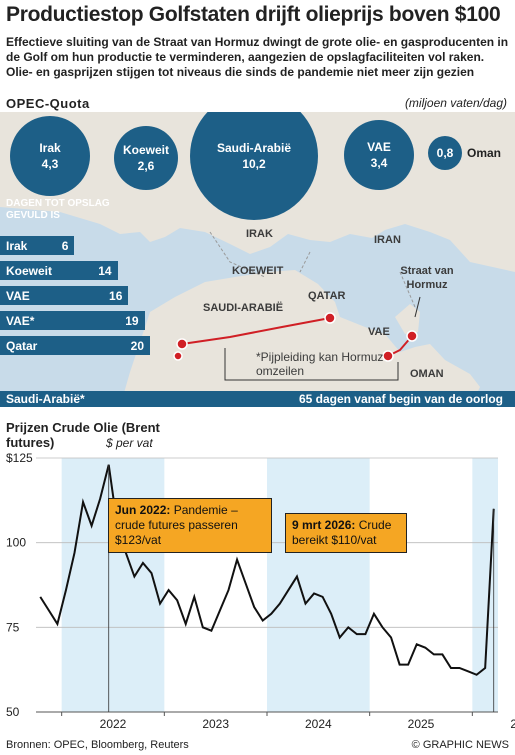  What do you see at coordinates (379, 332) in the screenshot?
I see `map-label-vae: VAE` at bounding box center [379, 332].